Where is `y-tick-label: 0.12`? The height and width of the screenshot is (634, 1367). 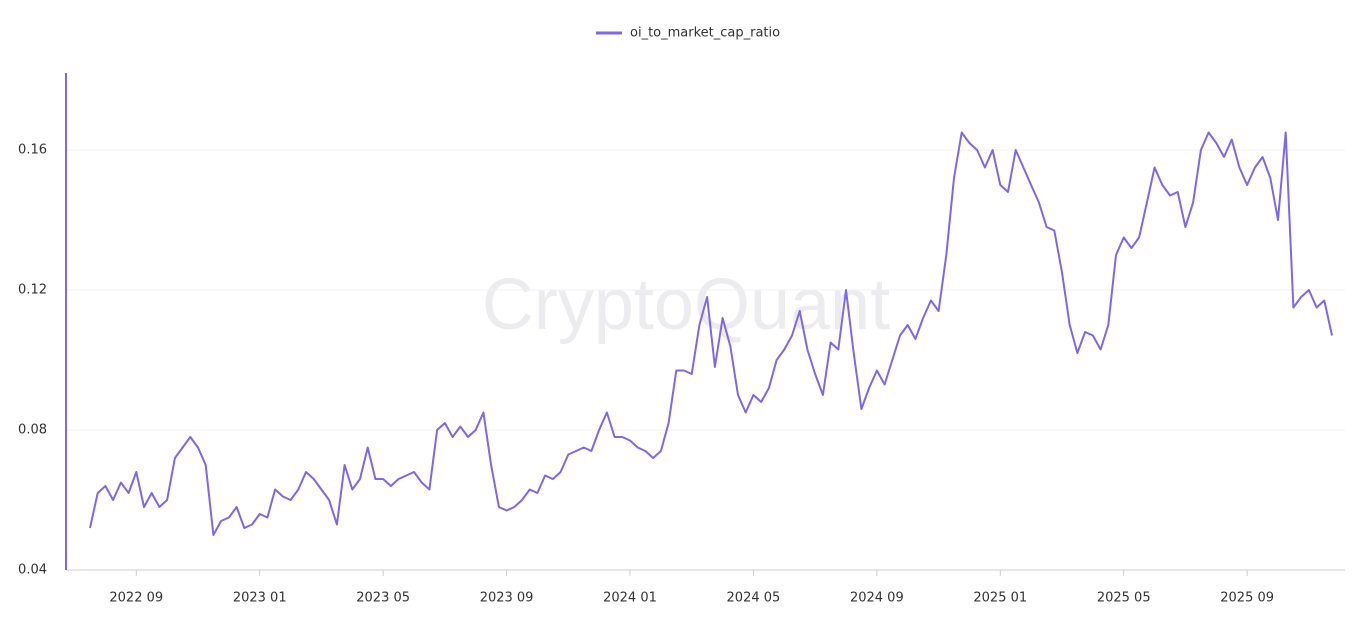
y-tick-label: 0.12 is located at coordinates (32, 290).